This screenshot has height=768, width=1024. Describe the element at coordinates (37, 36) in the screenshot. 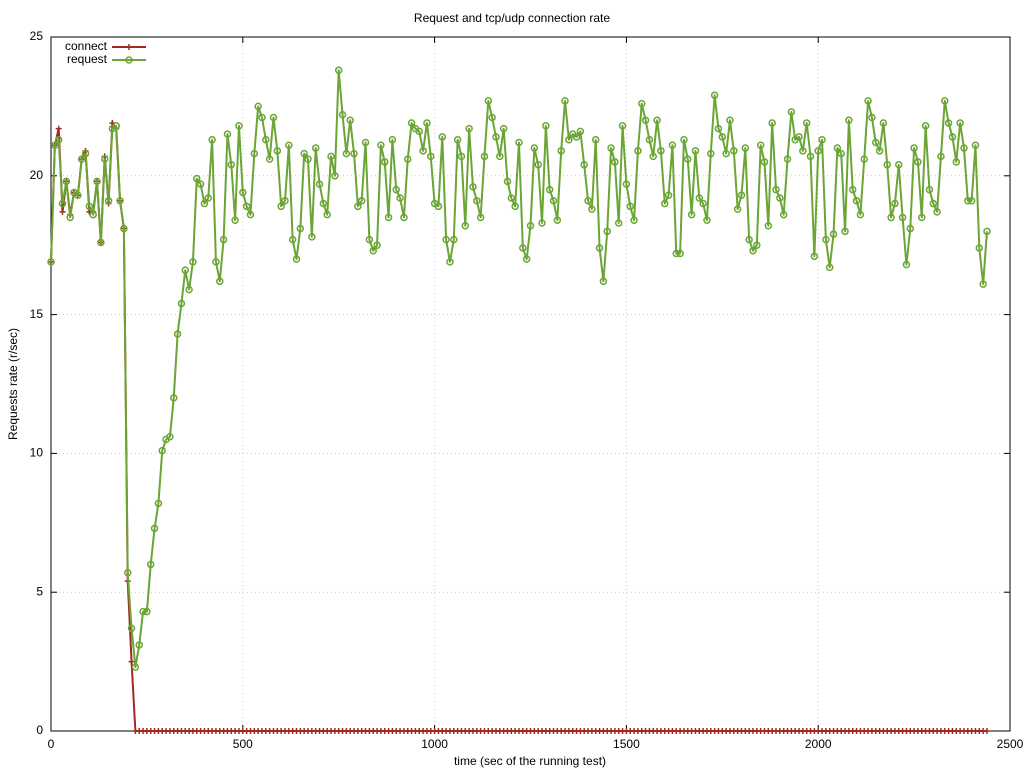

I see `y-tick-label: 25` at that location.